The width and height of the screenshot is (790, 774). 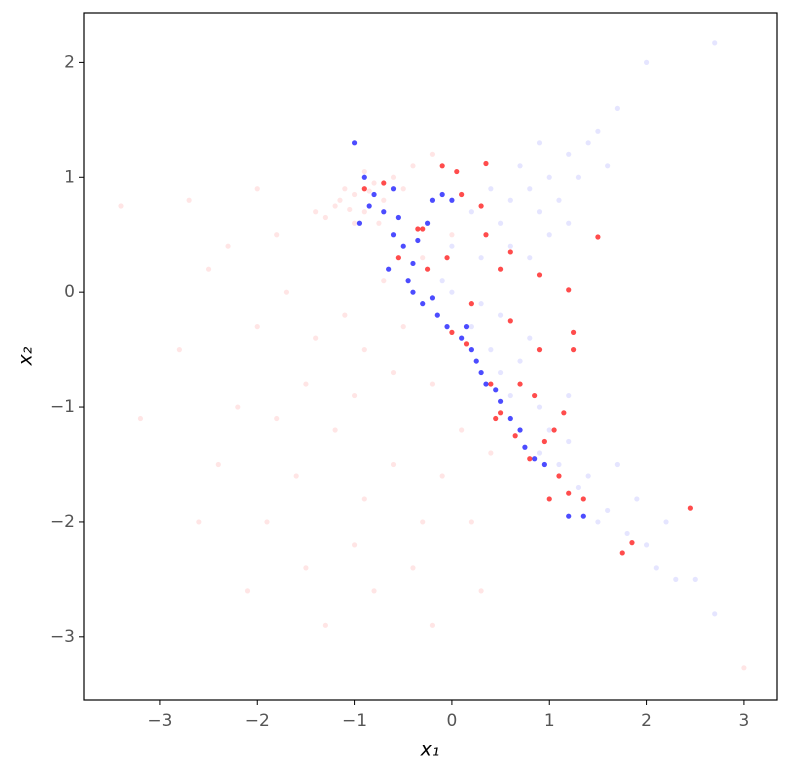 What do you see at coordinates (257, 721) in the screenshot?
I see `x-tick-label: −2` at bounding box center [257, 721].